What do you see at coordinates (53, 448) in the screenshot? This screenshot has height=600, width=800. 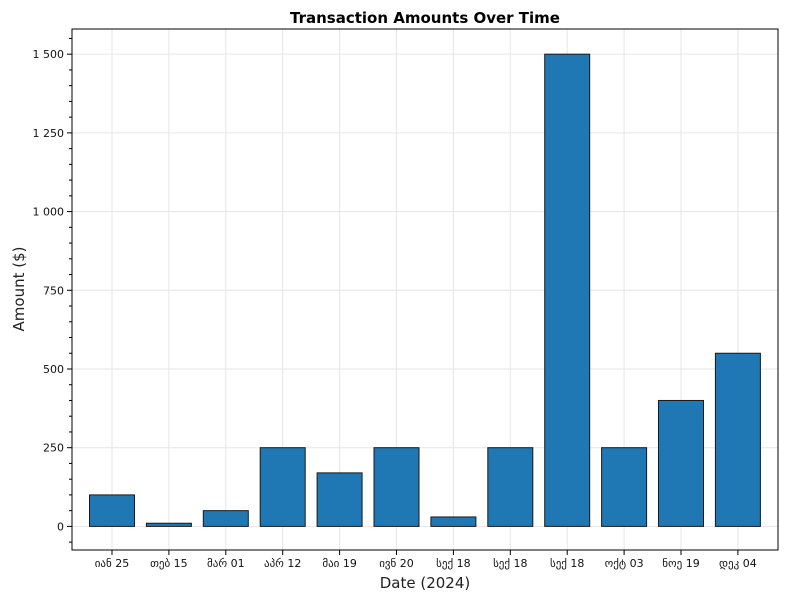 I see `y-tick-label: 250` at bounding box center [53, 448].